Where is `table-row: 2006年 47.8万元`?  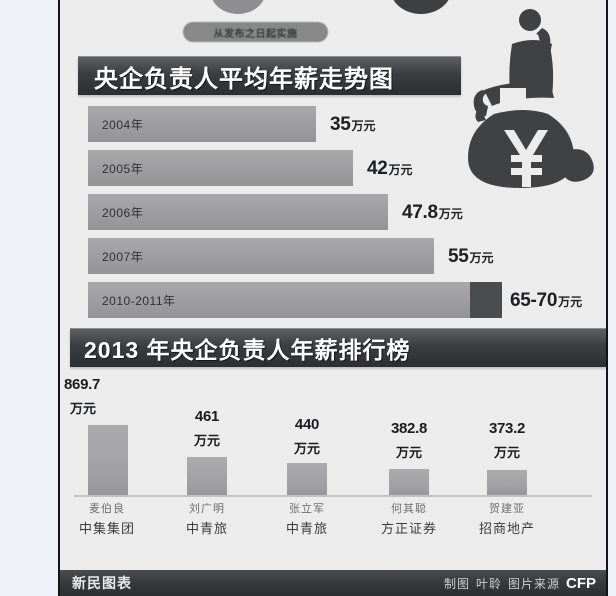 table-row: 2006年 47.8万元 is located at coordinates (333, 212).